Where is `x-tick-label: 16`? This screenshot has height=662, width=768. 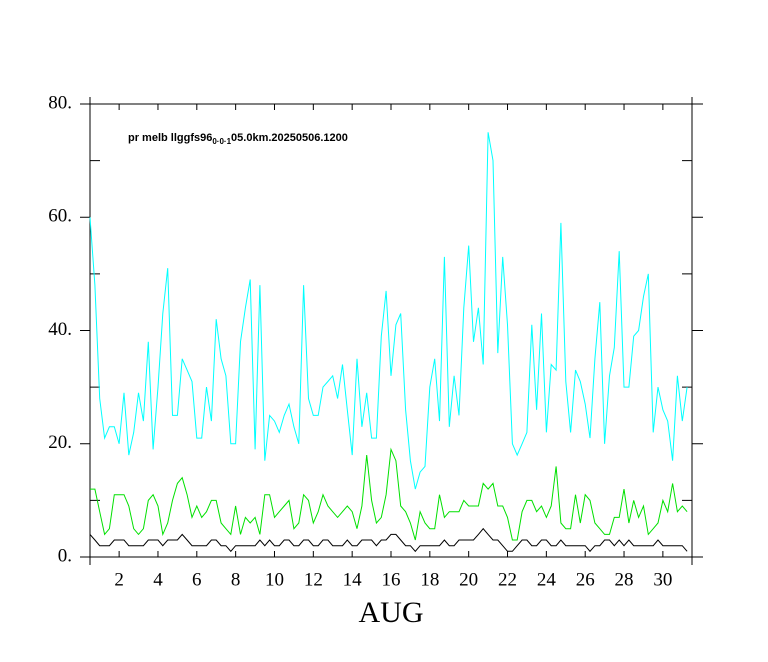
x-tick-label: 16 is located at coordinates (391, 579).